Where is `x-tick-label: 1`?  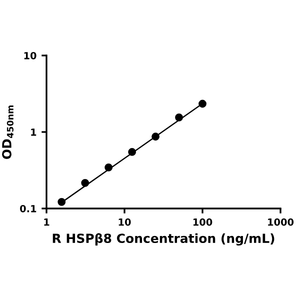
x-tick-label: 1 is located at coordinates (47, 222).